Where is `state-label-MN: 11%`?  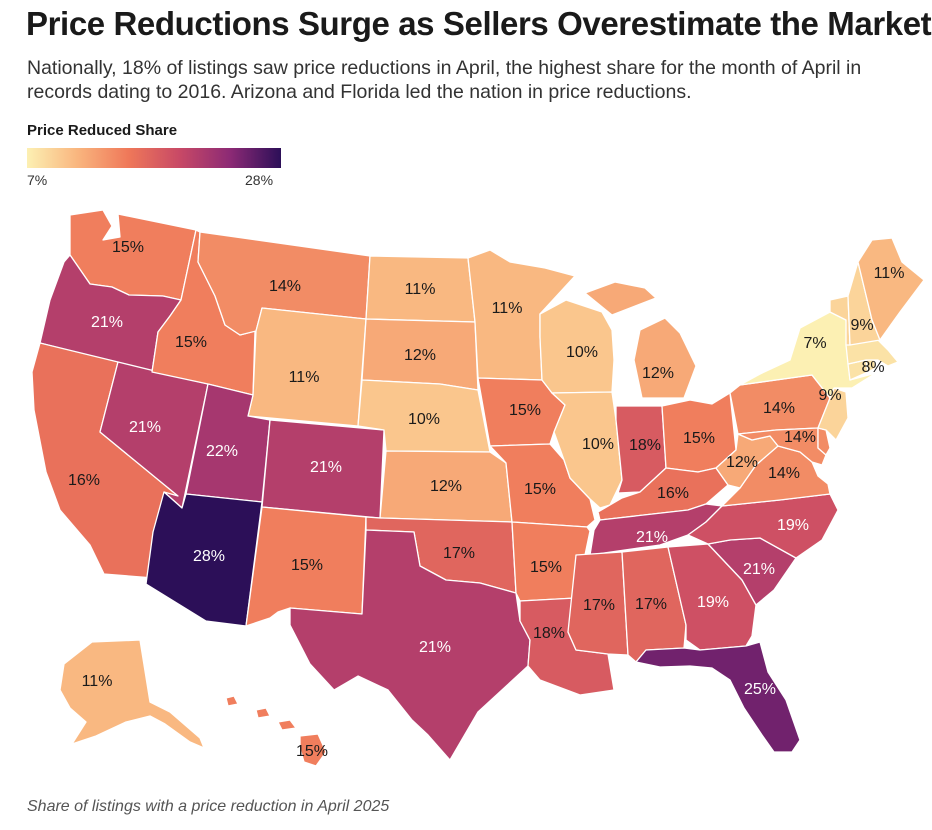 state-label-MN: 11% is located at coordinates (507, 308).